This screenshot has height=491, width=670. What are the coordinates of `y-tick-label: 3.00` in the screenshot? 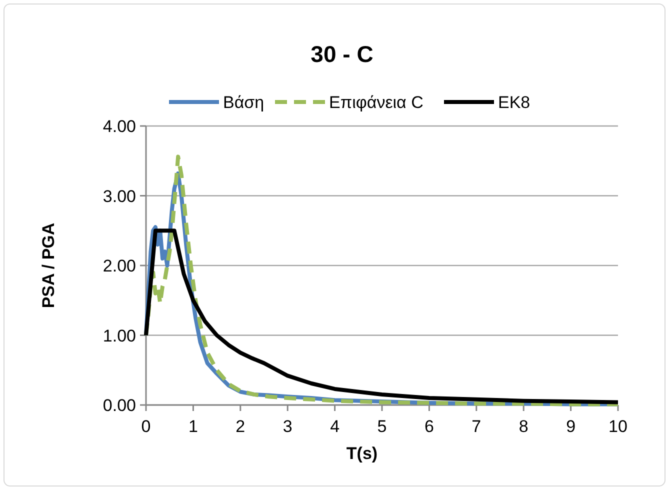 It's located at (119, 196).